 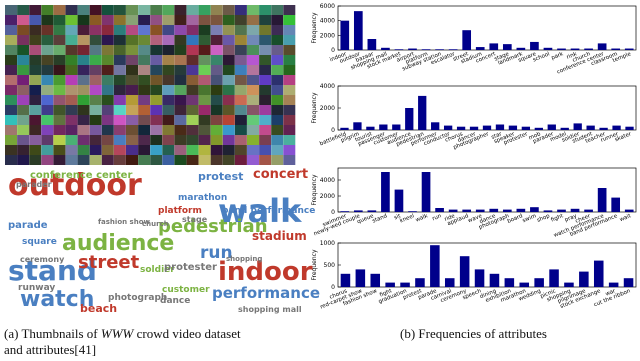 I want to click on x-tick-label: fight, so click(x=557, y=218).